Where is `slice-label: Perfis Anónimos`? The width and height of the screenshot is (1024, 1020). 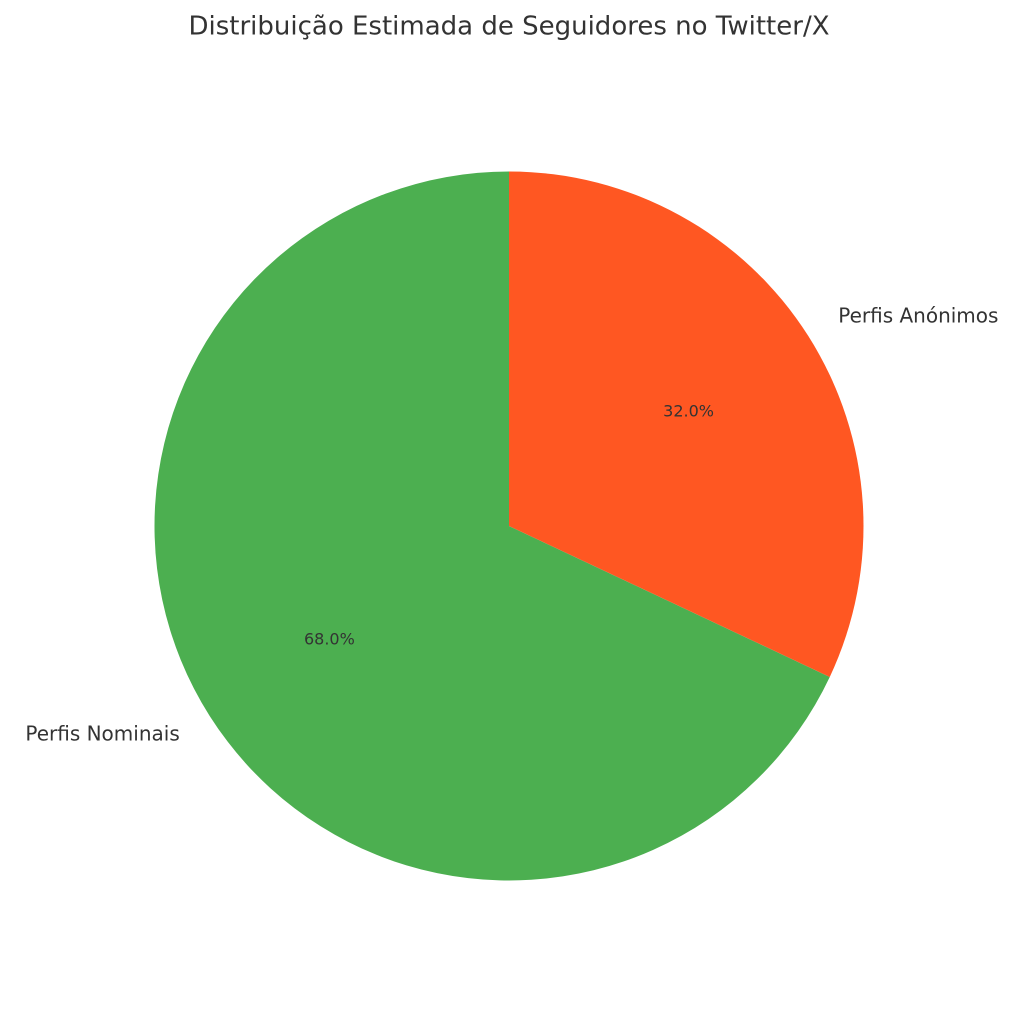 slice-label: Perfis Anónimos is located at coordinates (918, 316).